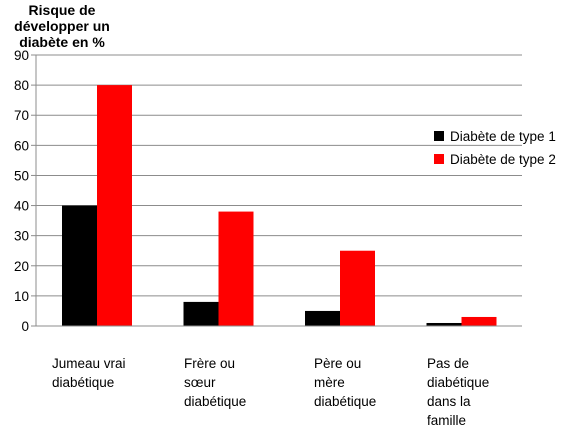  Describe the element at coordinates (25, 191) in the screenshot. I see `y-axis-ticks: 0 10 20 30 40 50 60 70 80 90` at that location.